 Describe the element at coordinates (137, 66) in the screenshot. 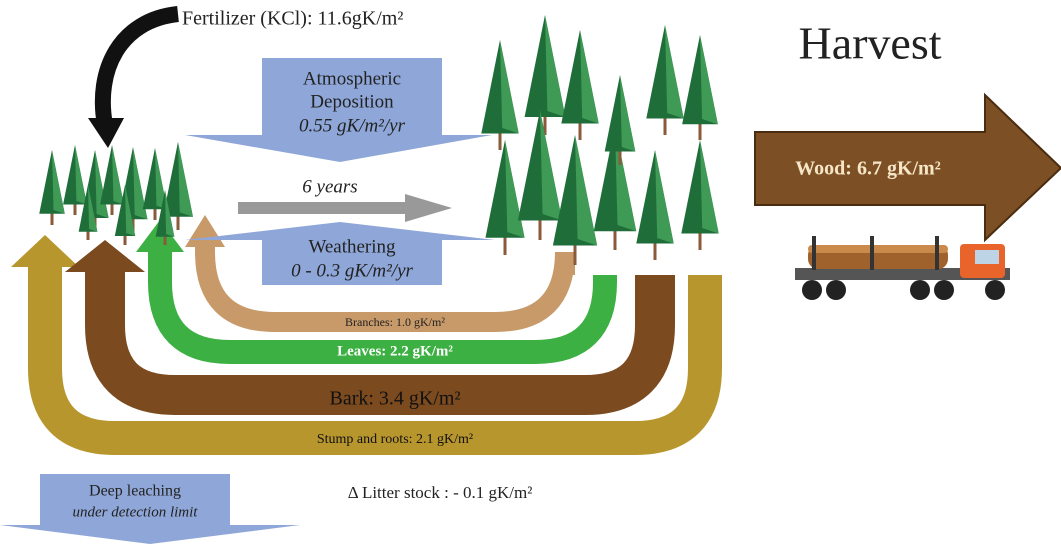

I see `fertilizer-arrow` at that location.